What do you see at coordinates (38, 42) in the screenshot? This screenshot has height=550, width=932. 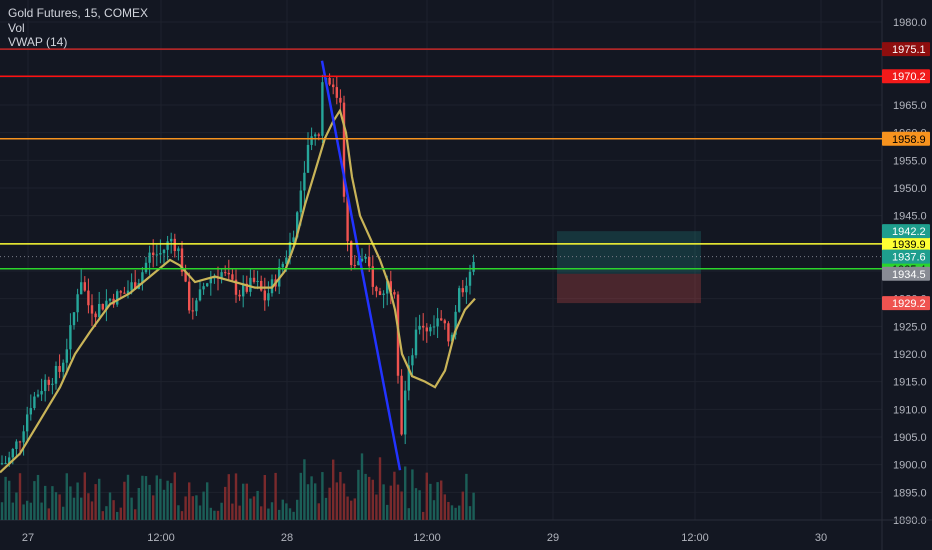 I see `vwap-indicator-label: VWAP (14)` at bounding box center [38, 42].